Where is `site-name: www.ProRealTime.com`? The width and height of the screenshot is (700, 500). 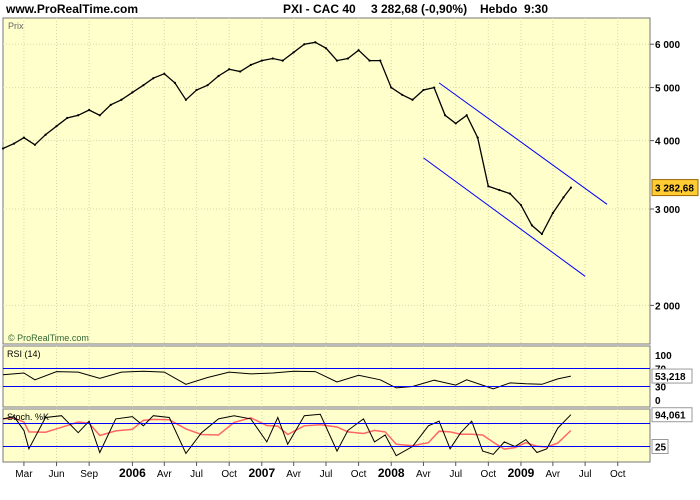 site-name: www.ProRealTime.com is located at coordinates (72, 9).